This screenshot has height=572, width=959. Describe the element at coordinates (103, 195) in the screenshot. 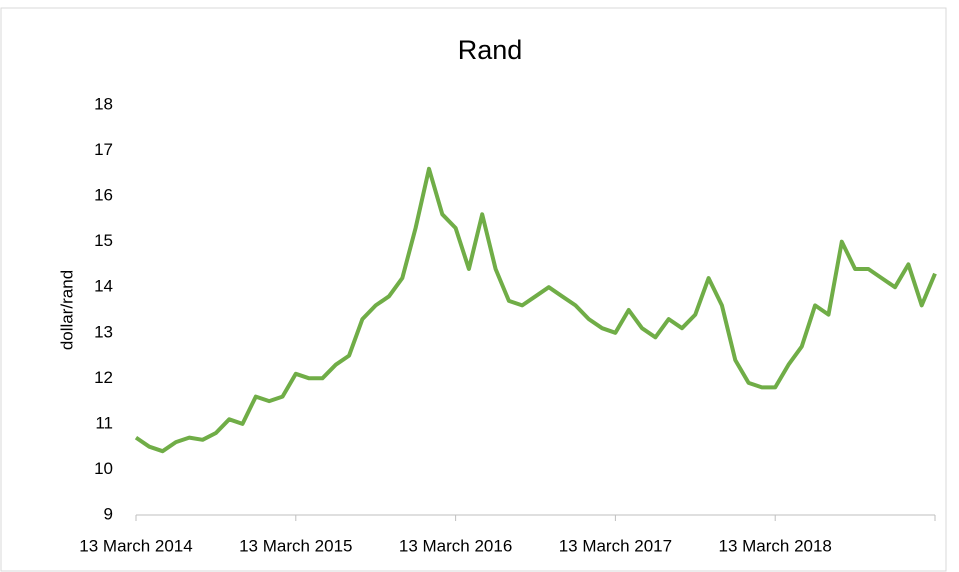

I see `y-tick-label: 16` at that location.